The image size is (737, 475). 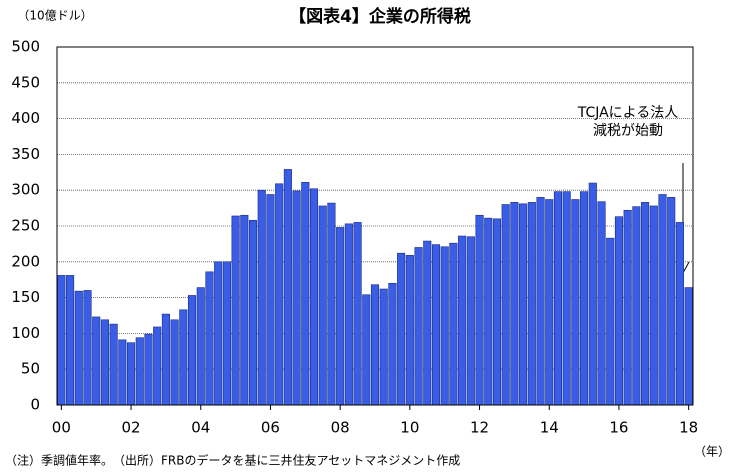 What do you see at coordinates (35, 405) in the screenshot?
I see `y-tick-label: 0` at bounding box center [35, 405].